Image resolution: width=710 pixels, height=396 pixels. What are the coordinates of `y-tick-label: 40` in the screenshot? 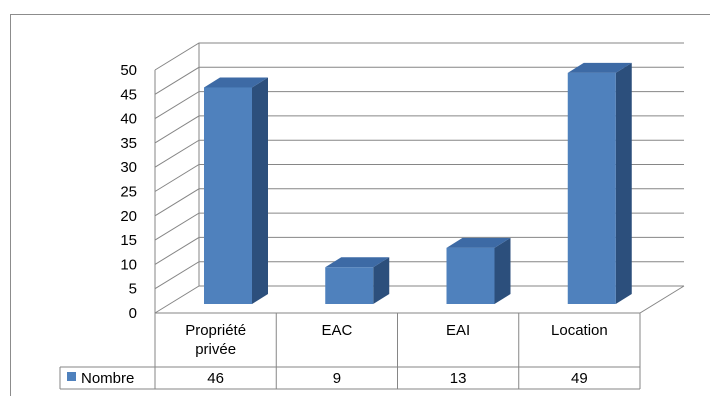 It's located at (128, 119).